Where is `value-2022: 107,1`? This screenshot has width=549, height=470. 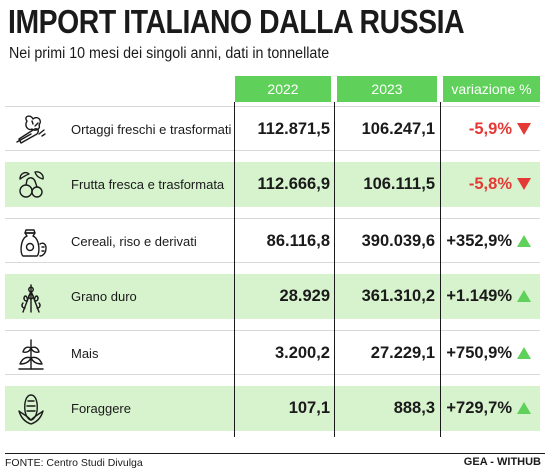 value-2022: 107,1 is located at coordinates (309, 408).